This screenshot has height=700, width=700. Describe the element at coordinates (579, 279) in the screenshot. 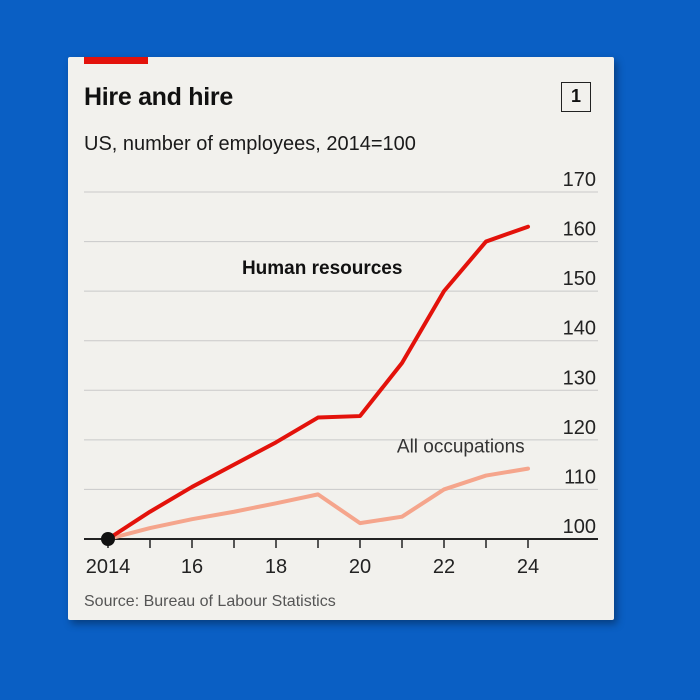

I see `y-tick-label-150: 150` at that location.